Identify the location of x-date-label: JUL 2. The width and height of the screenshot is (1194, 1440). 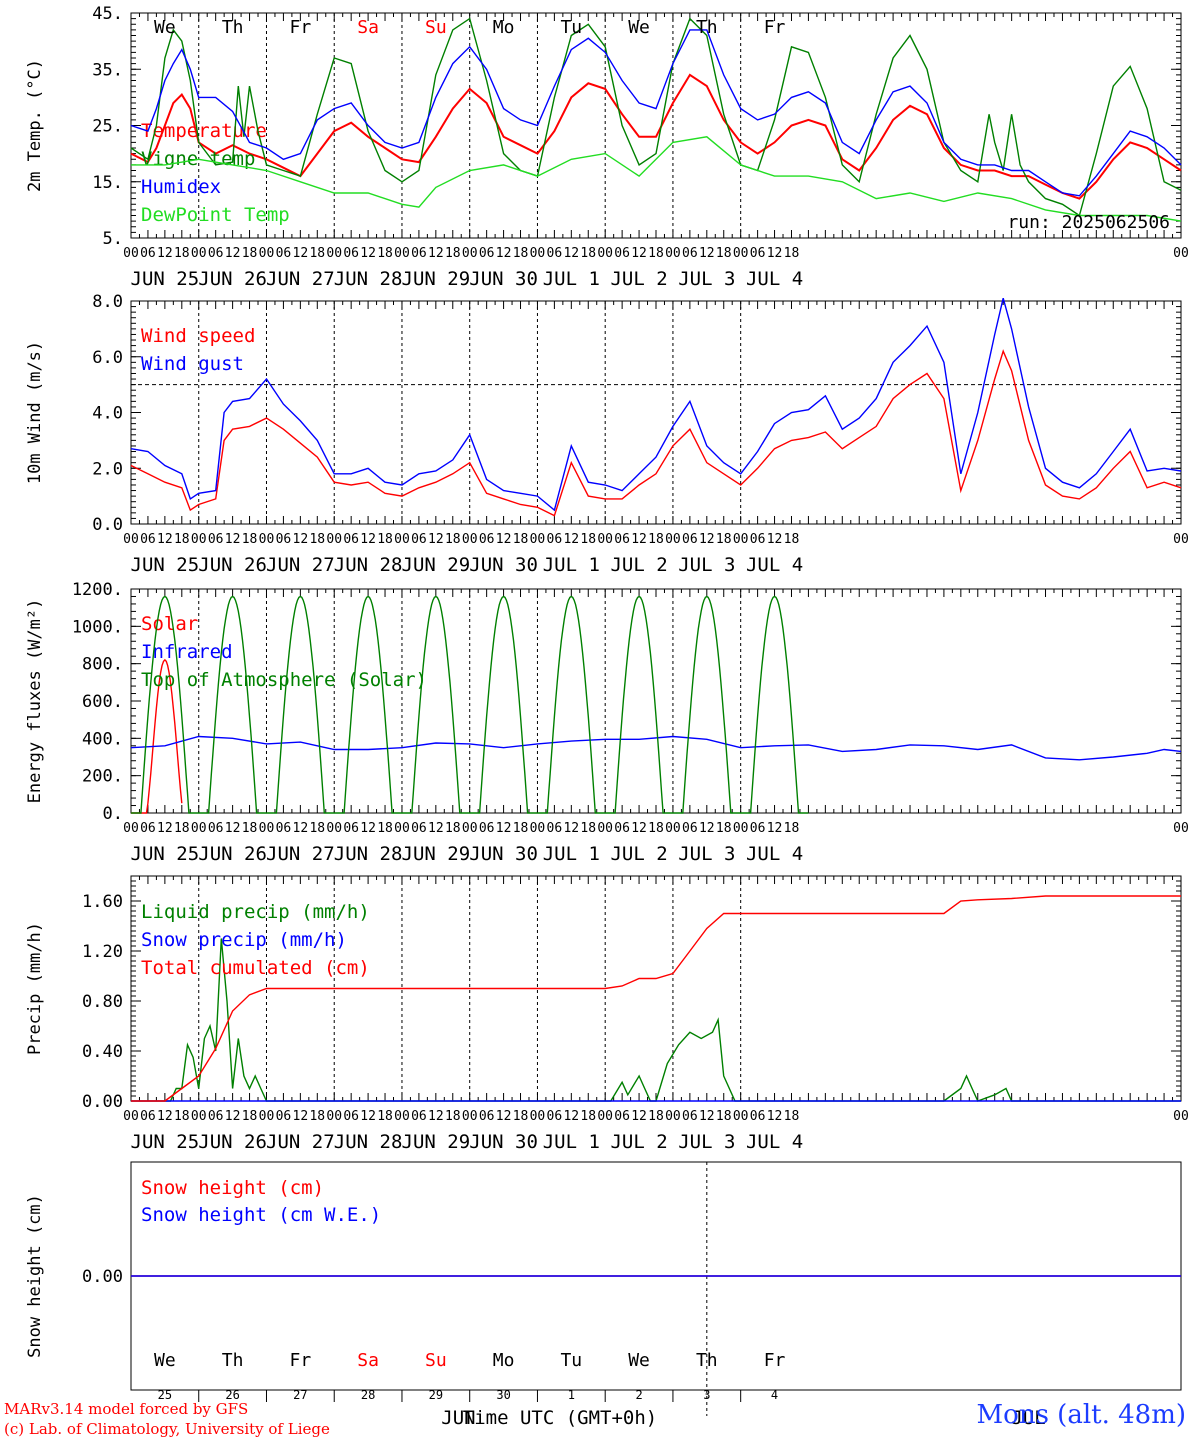
(638, 1142).